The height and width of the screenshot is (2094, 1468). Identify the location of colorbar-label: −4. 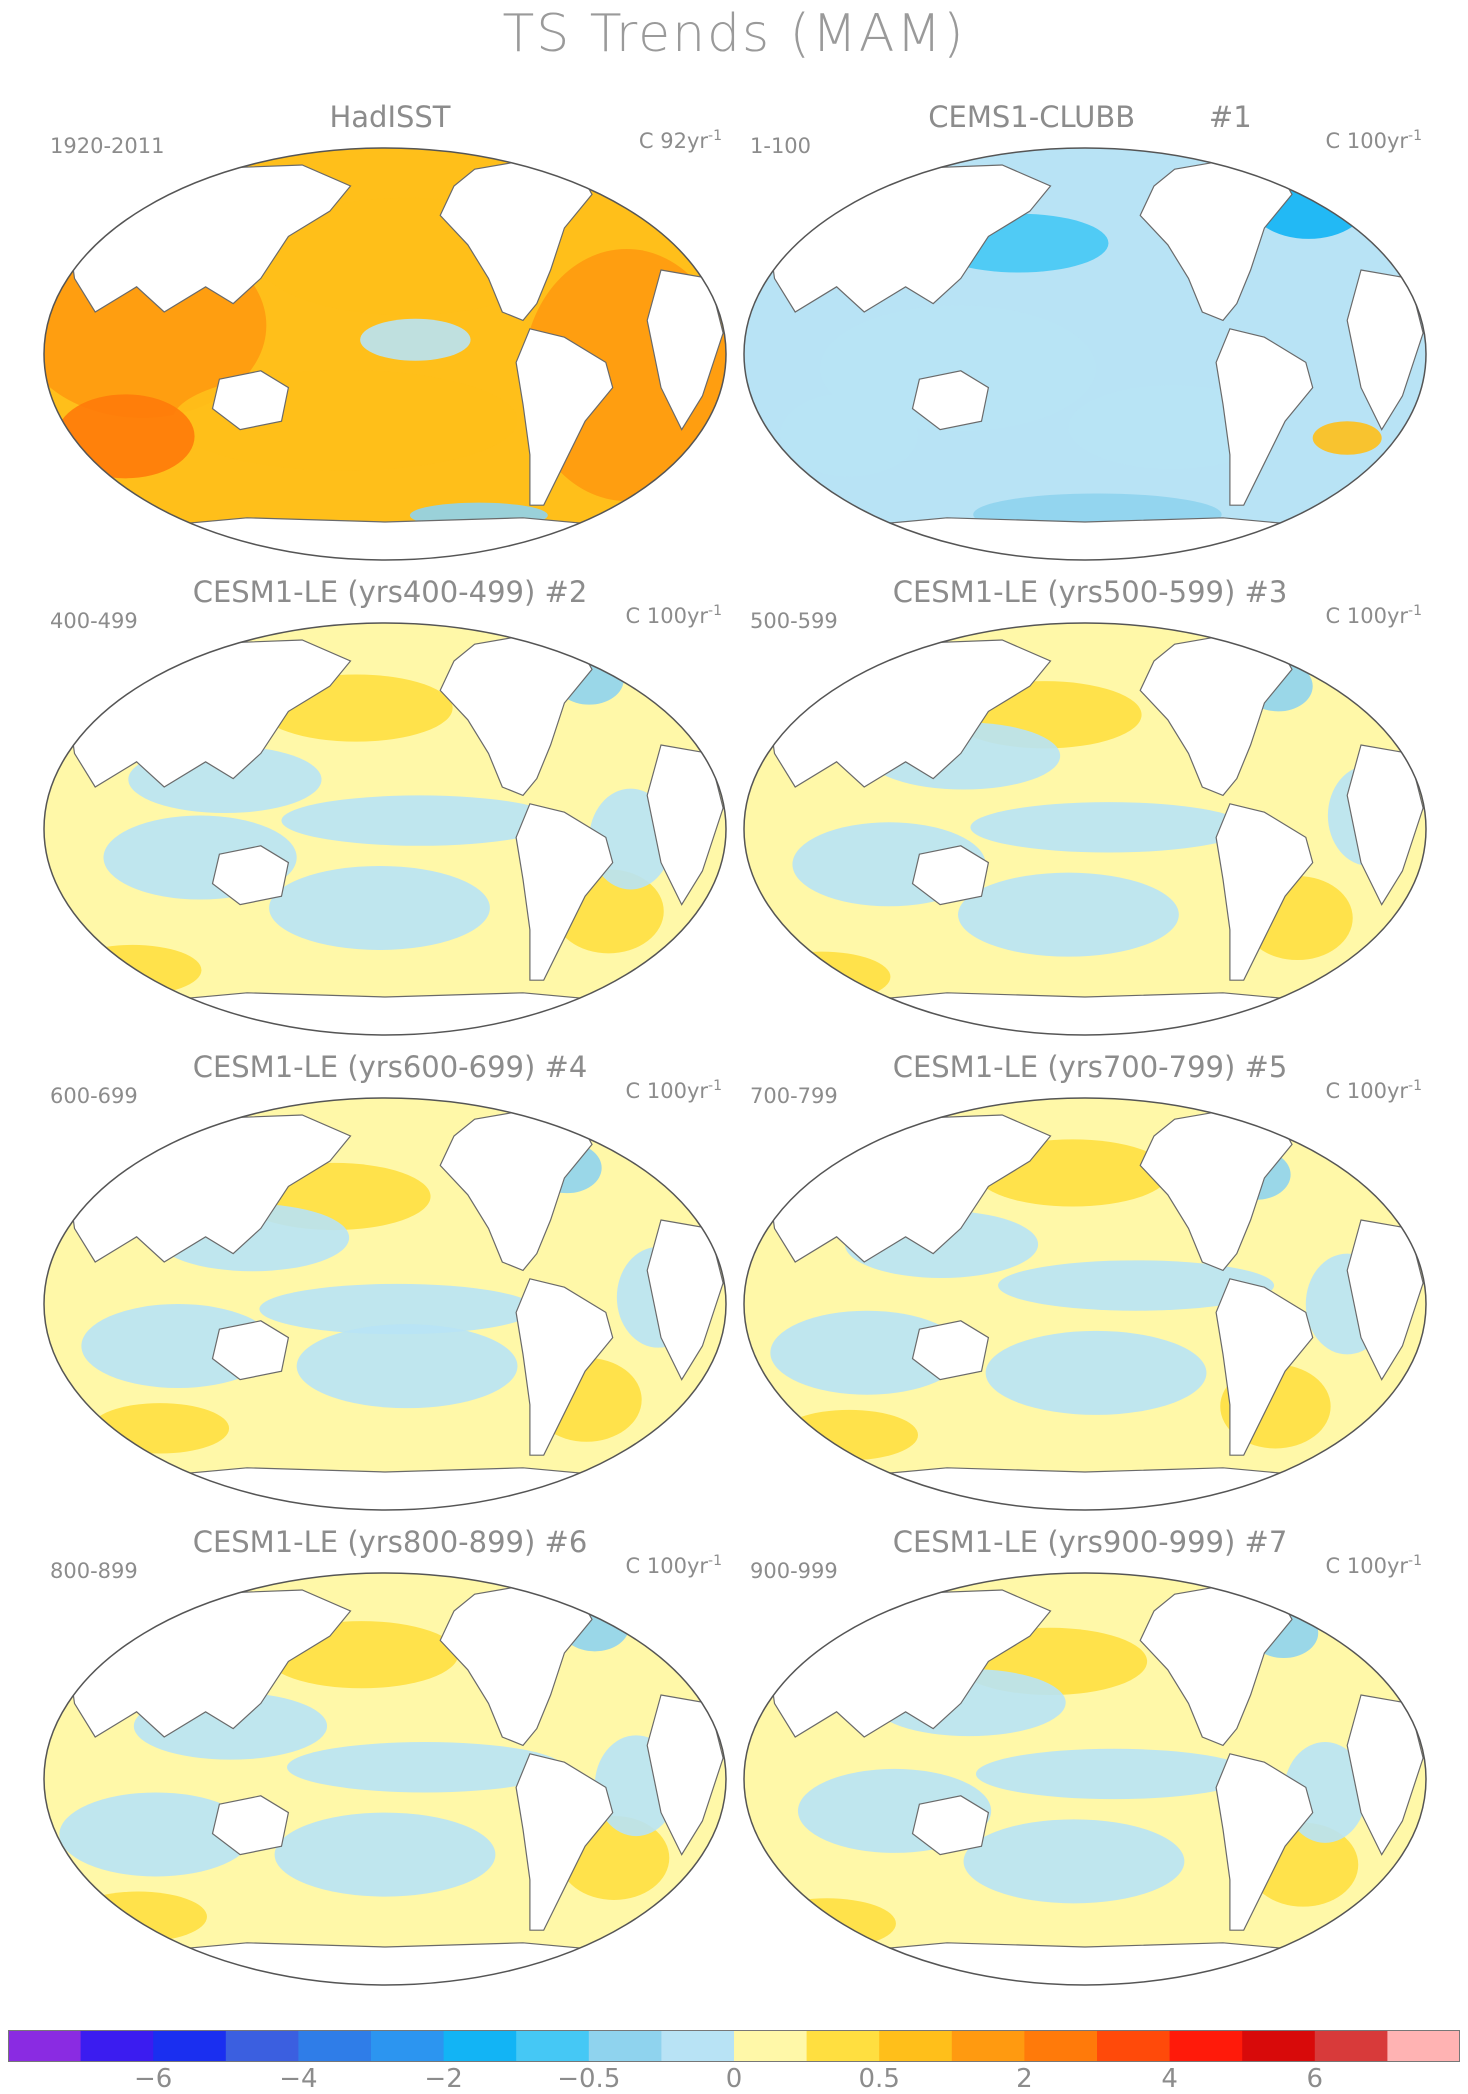
(298, 2079).